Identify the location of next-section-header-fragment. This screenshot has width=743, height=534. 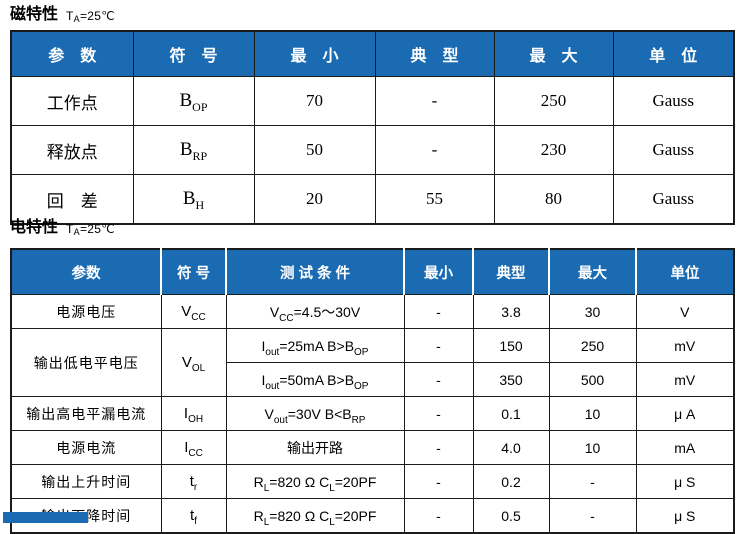
(45, 517).